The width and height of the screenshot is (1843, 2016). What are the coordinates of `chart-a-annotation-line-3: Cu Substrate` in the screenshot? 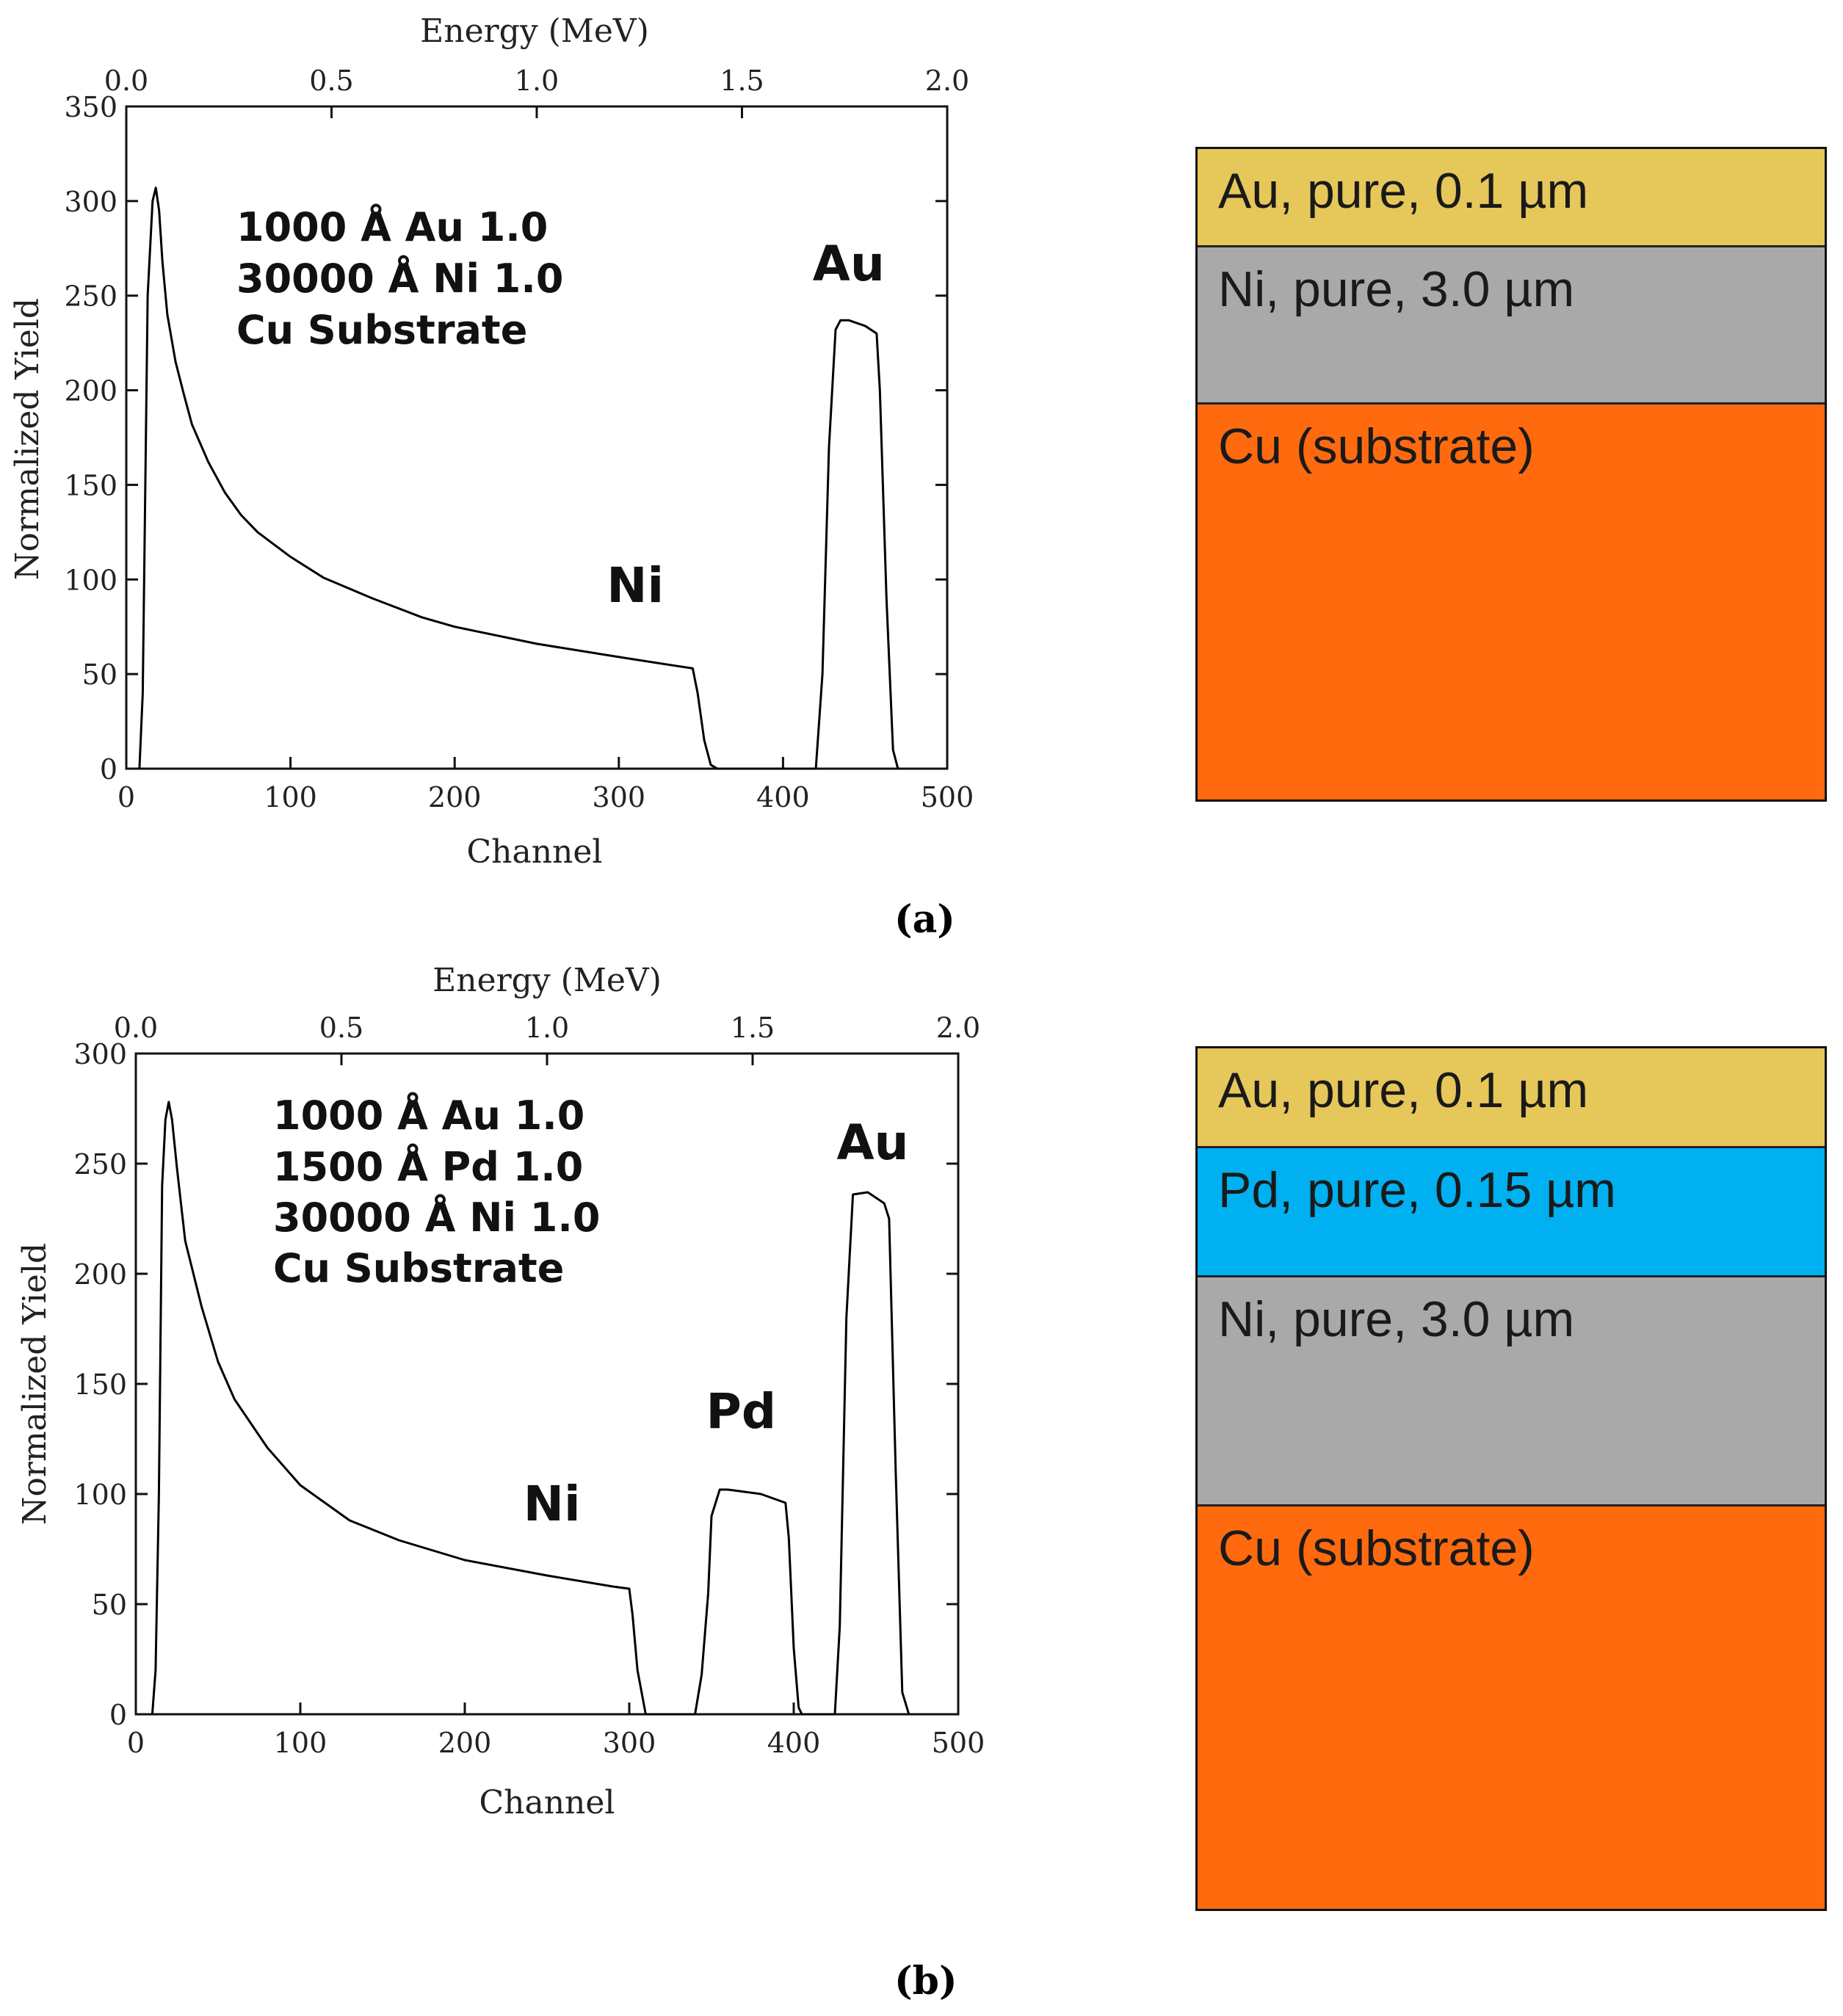 It's located at (381, 330).